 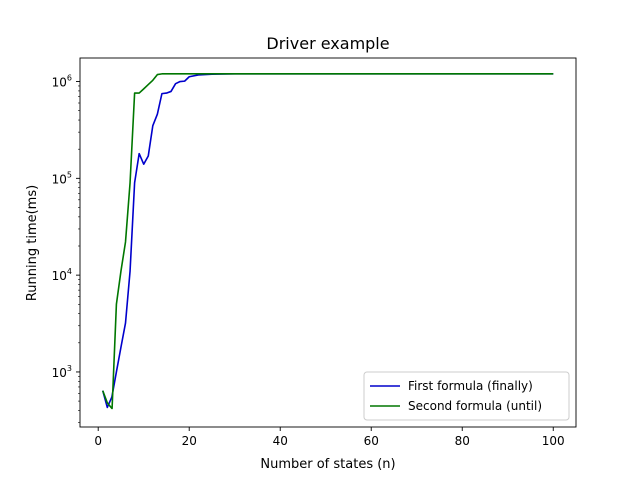 What do you see at coordinates (553, 441) in the screenshot?
I see `x-tick-label: 100` at bounding box center [553, 441].